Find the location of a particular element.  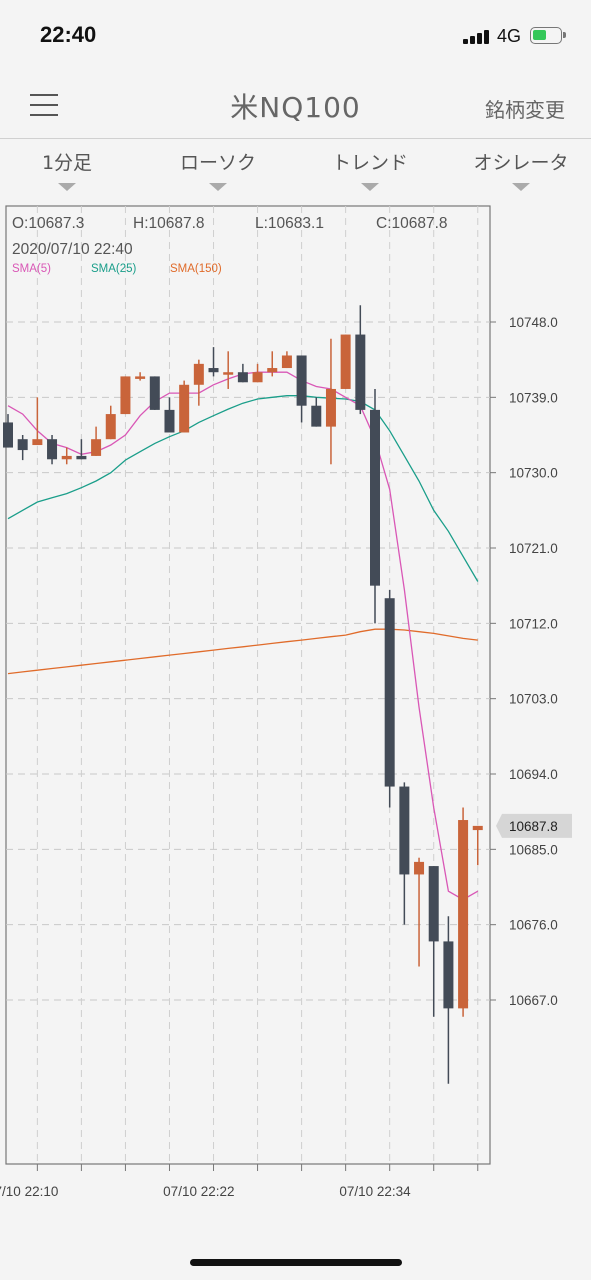

ohlc-datetime: 2020/07/10 22:40 is located at coordinates (72, 249).